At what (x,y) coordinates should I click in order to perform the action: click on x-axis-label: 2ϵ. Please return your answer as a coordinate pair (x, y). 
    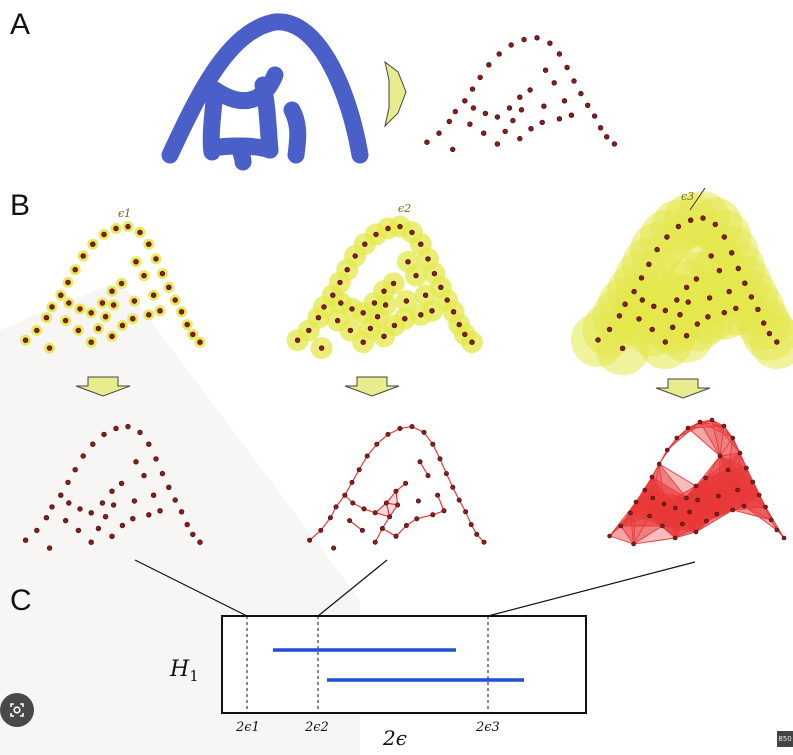
    Looking at the image, I should click on (394, 738).